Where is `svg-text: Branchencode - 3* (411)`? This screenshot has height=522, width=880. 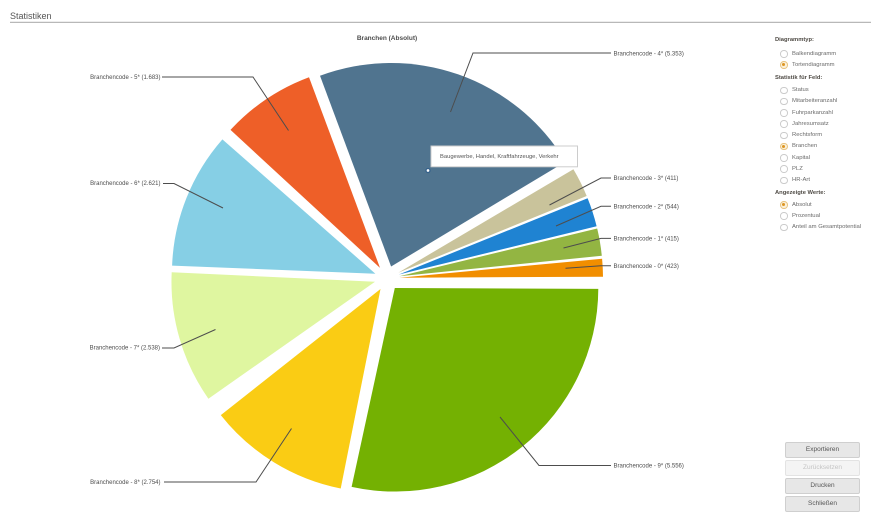
svg-text: Branchencode - 3* (411) is located at coordinates (646, 179).